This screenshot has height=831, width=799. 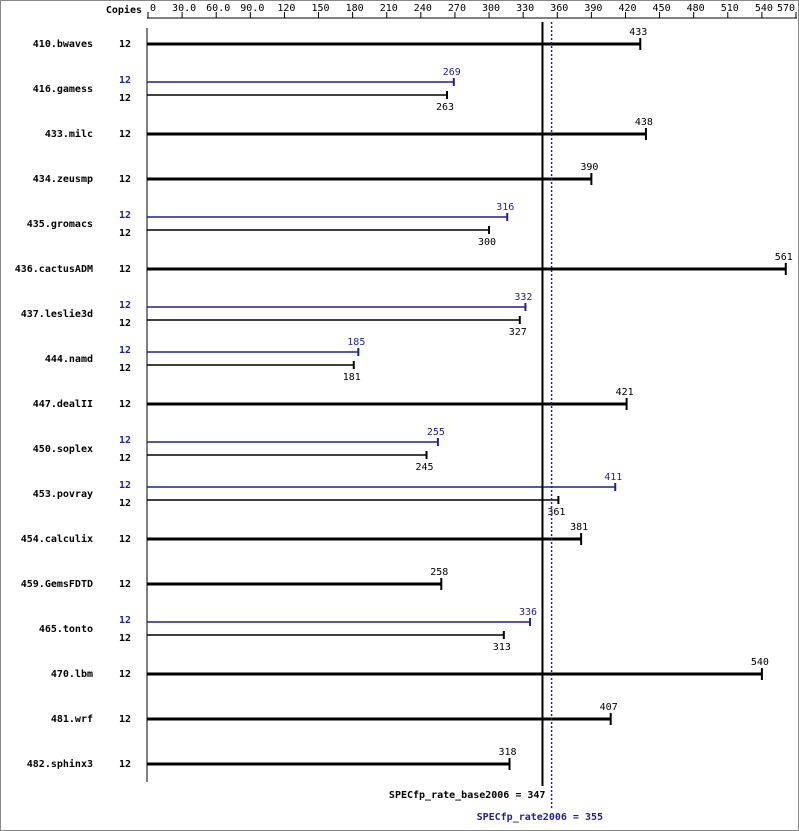 What do you see at coordinates (218, 8) in the screenshot?
I see `x-tick-label: 60.0` at bounding box center [218, 8].